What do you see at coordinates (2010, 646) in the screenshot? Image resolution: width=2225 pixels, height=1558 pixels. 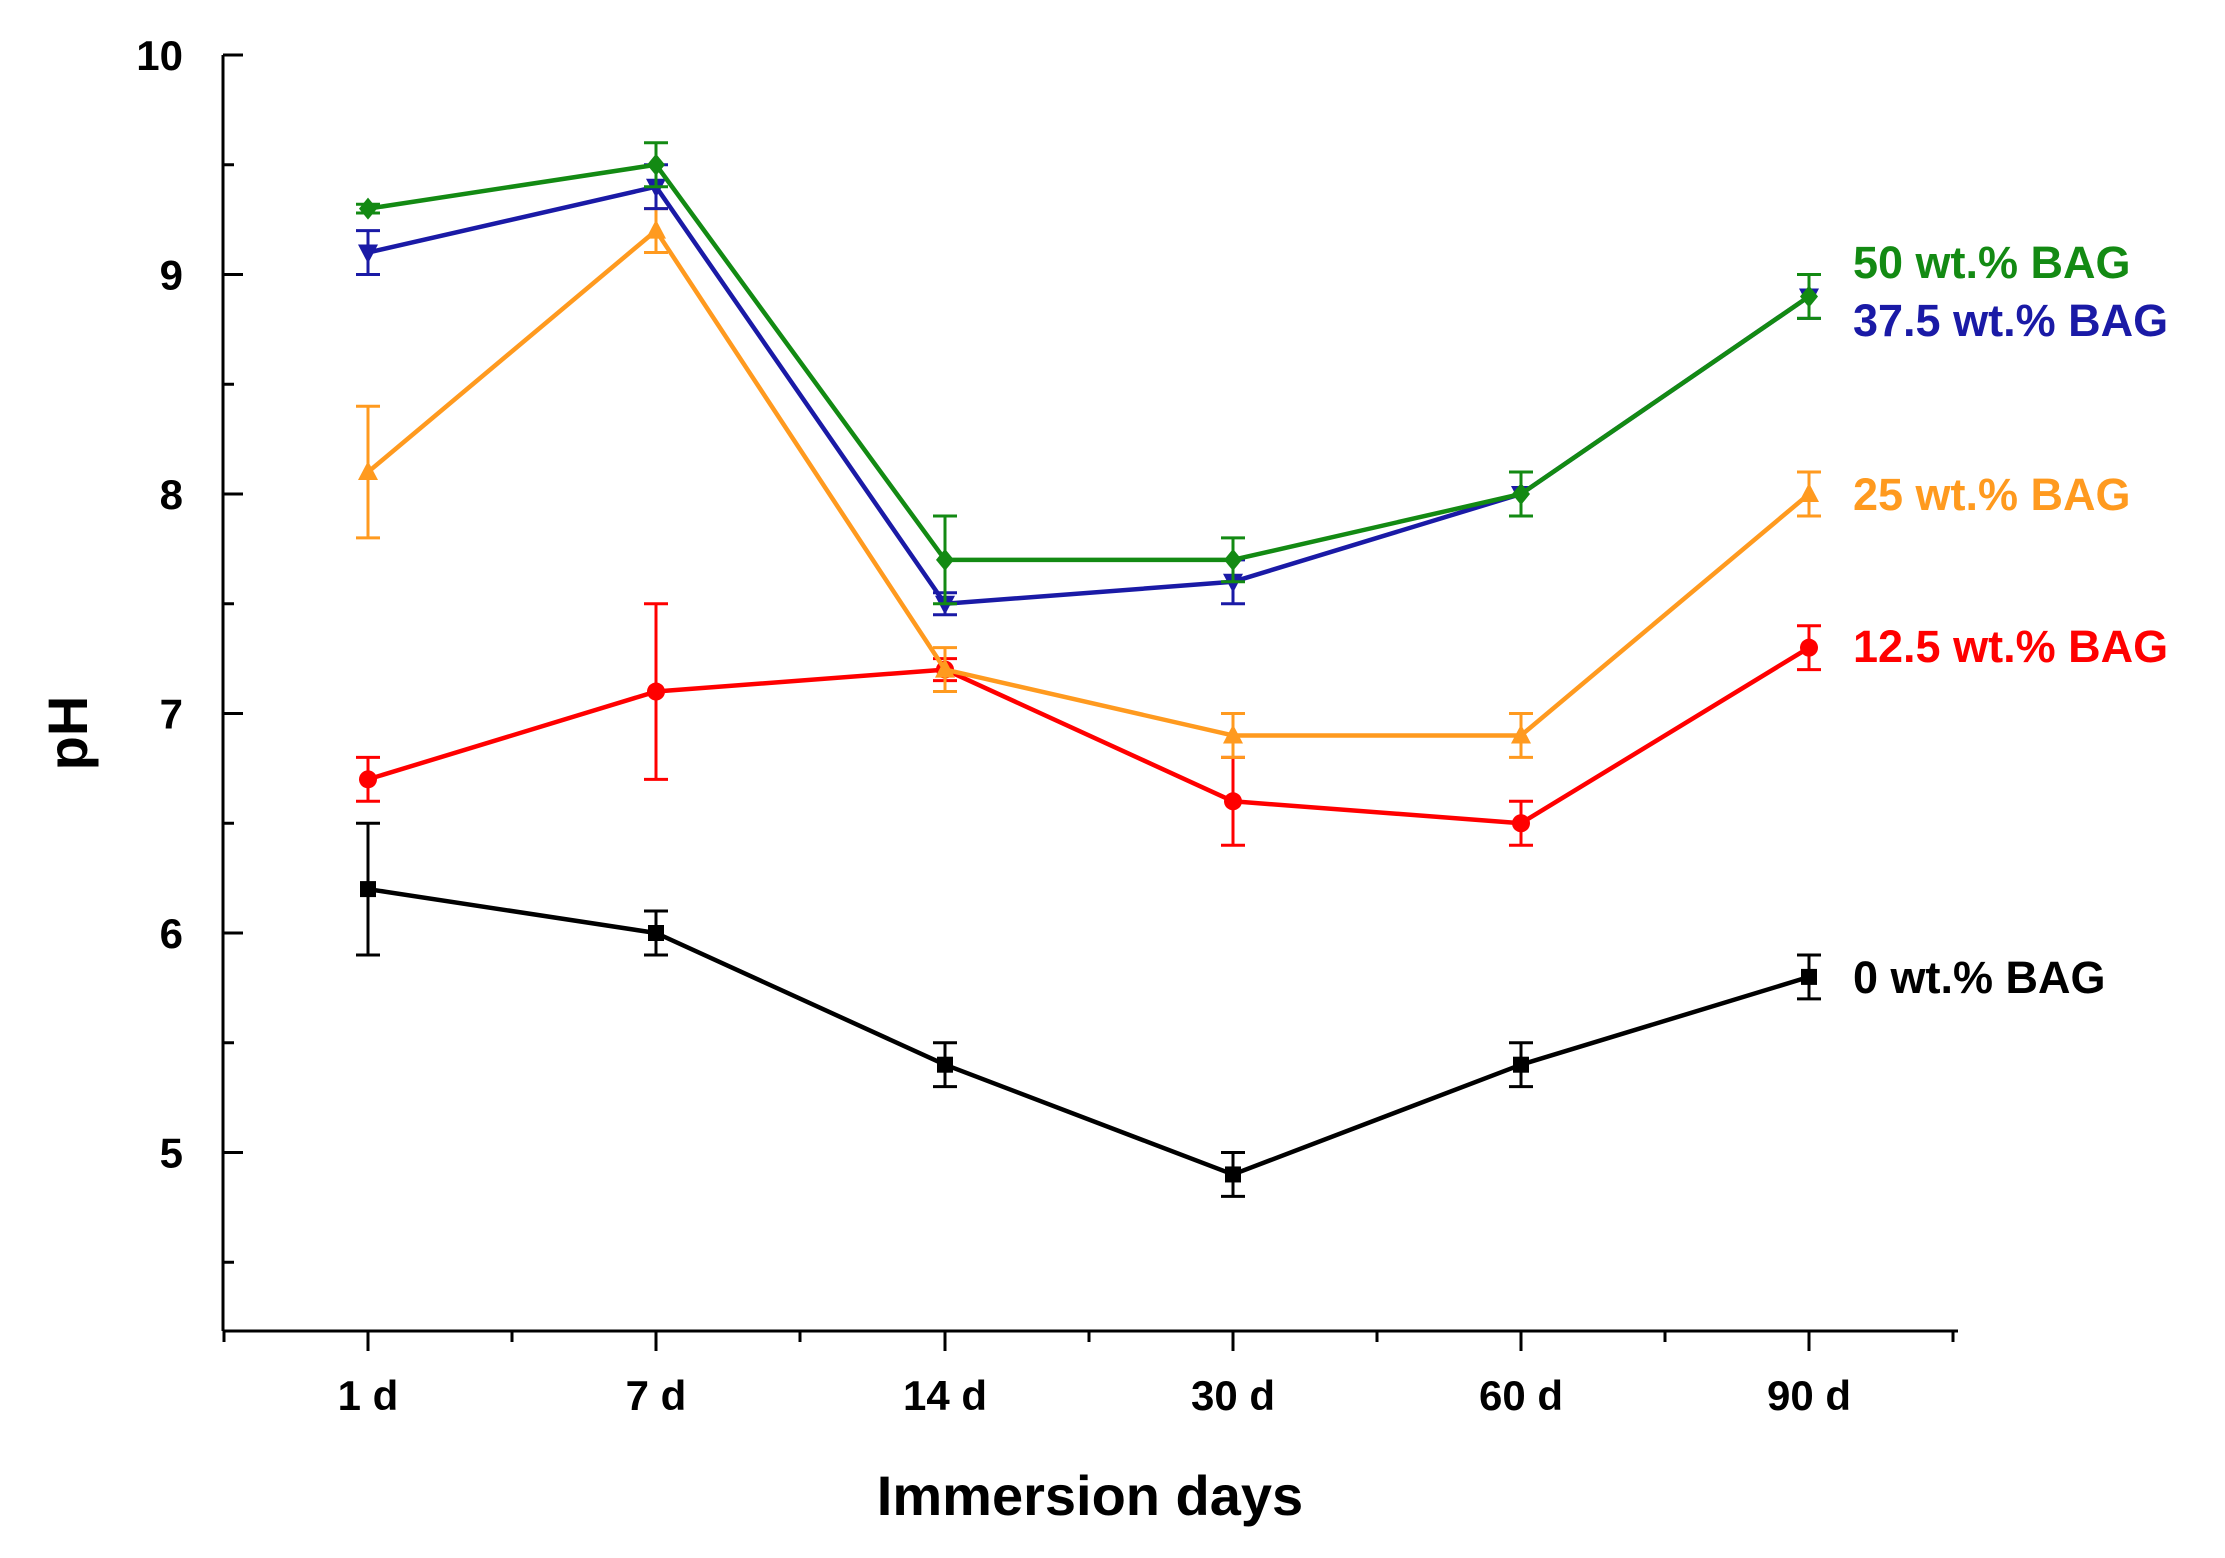 I see `series-label: 12.5 wt.% BAG` at bounding box center [2010, 646].